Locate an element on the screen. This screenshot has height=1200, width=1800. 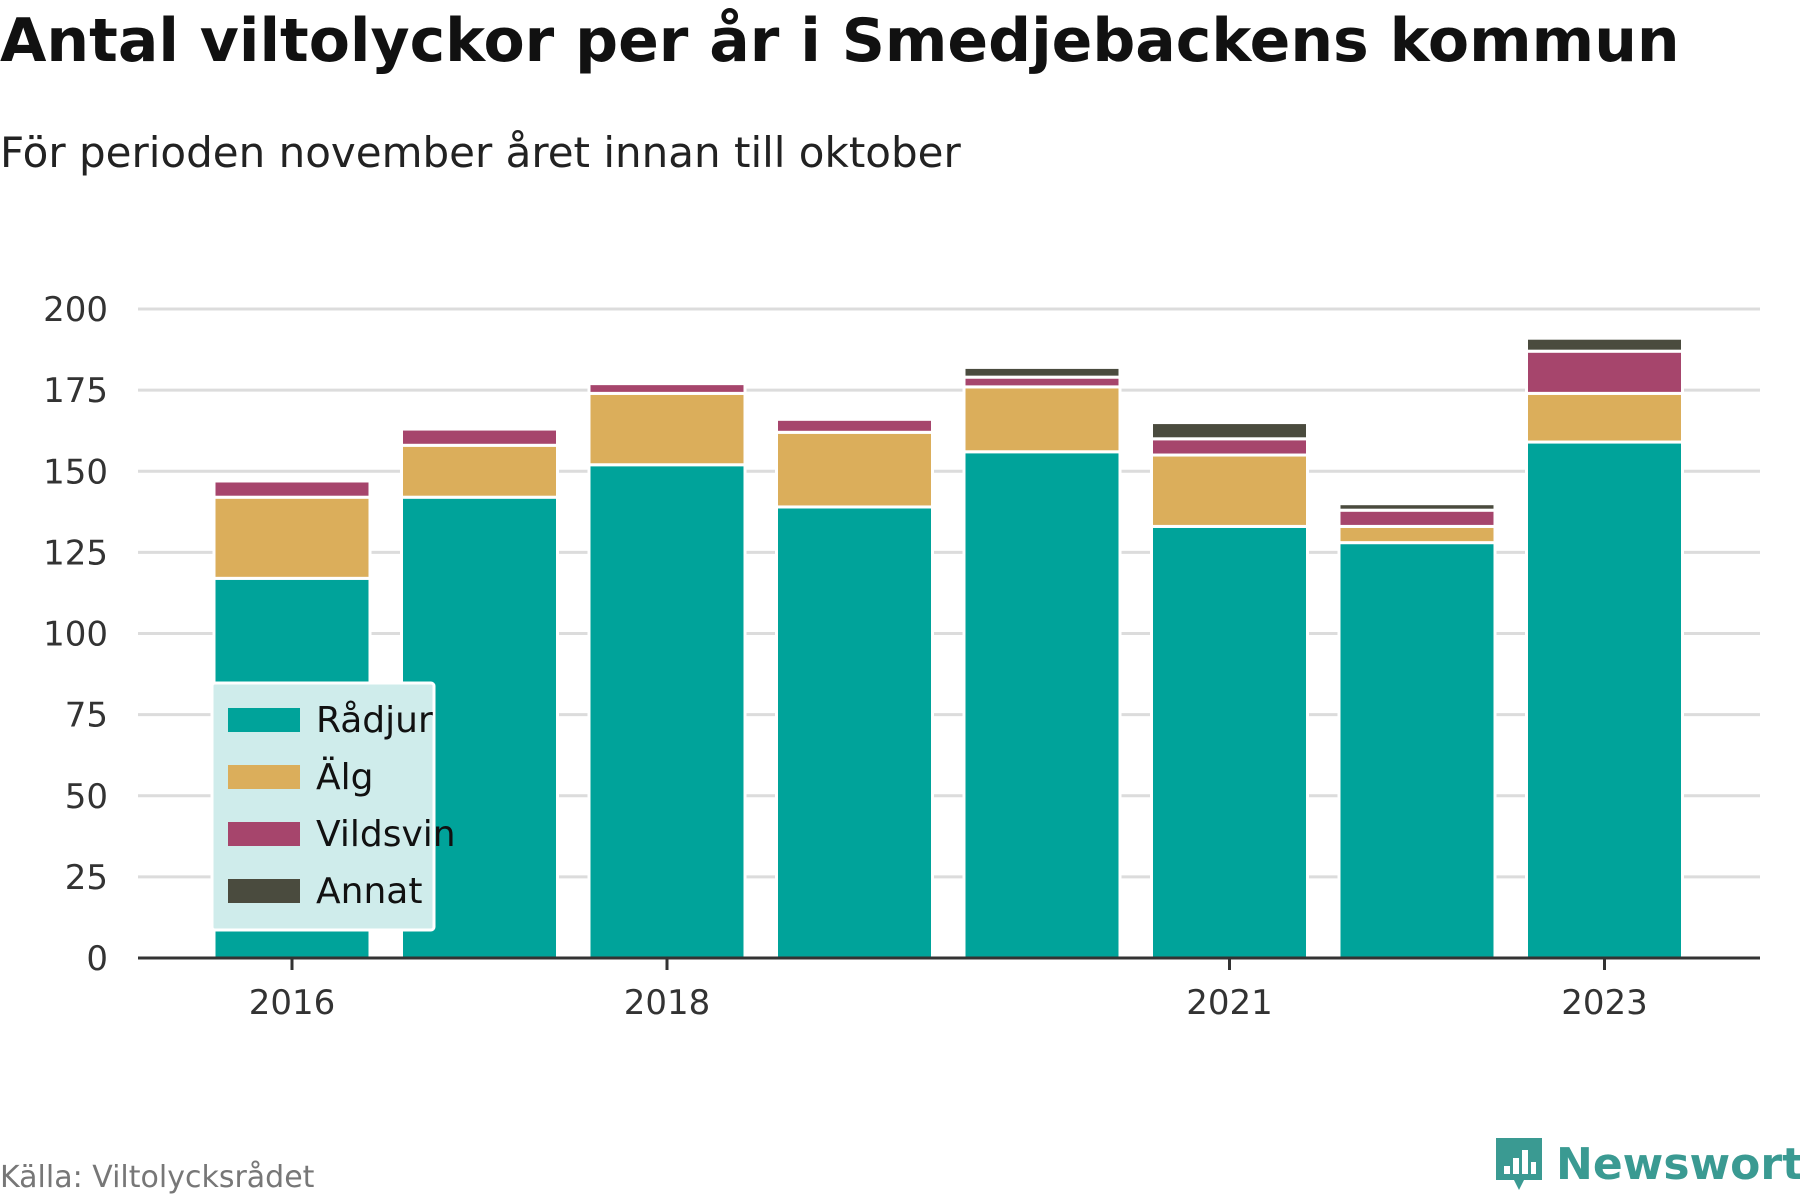
legend-background is located at coordinates (323, 806).